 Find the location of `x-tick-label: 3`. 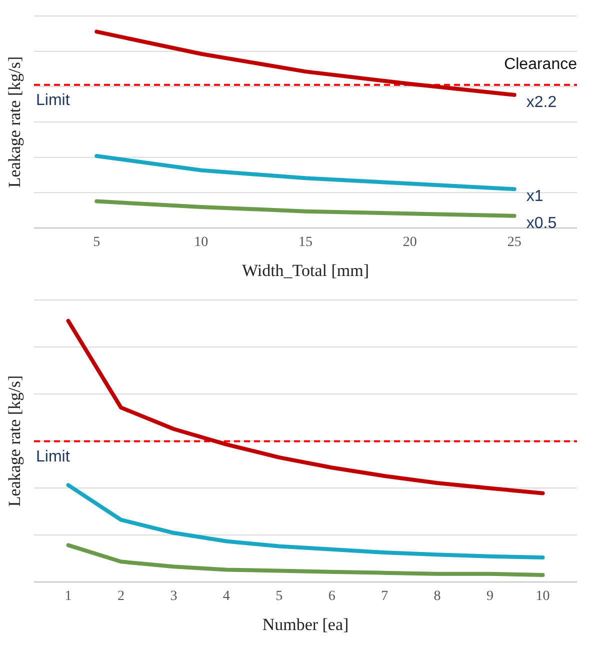

x-tick-label: 3 is located at coordinates (174, 596).